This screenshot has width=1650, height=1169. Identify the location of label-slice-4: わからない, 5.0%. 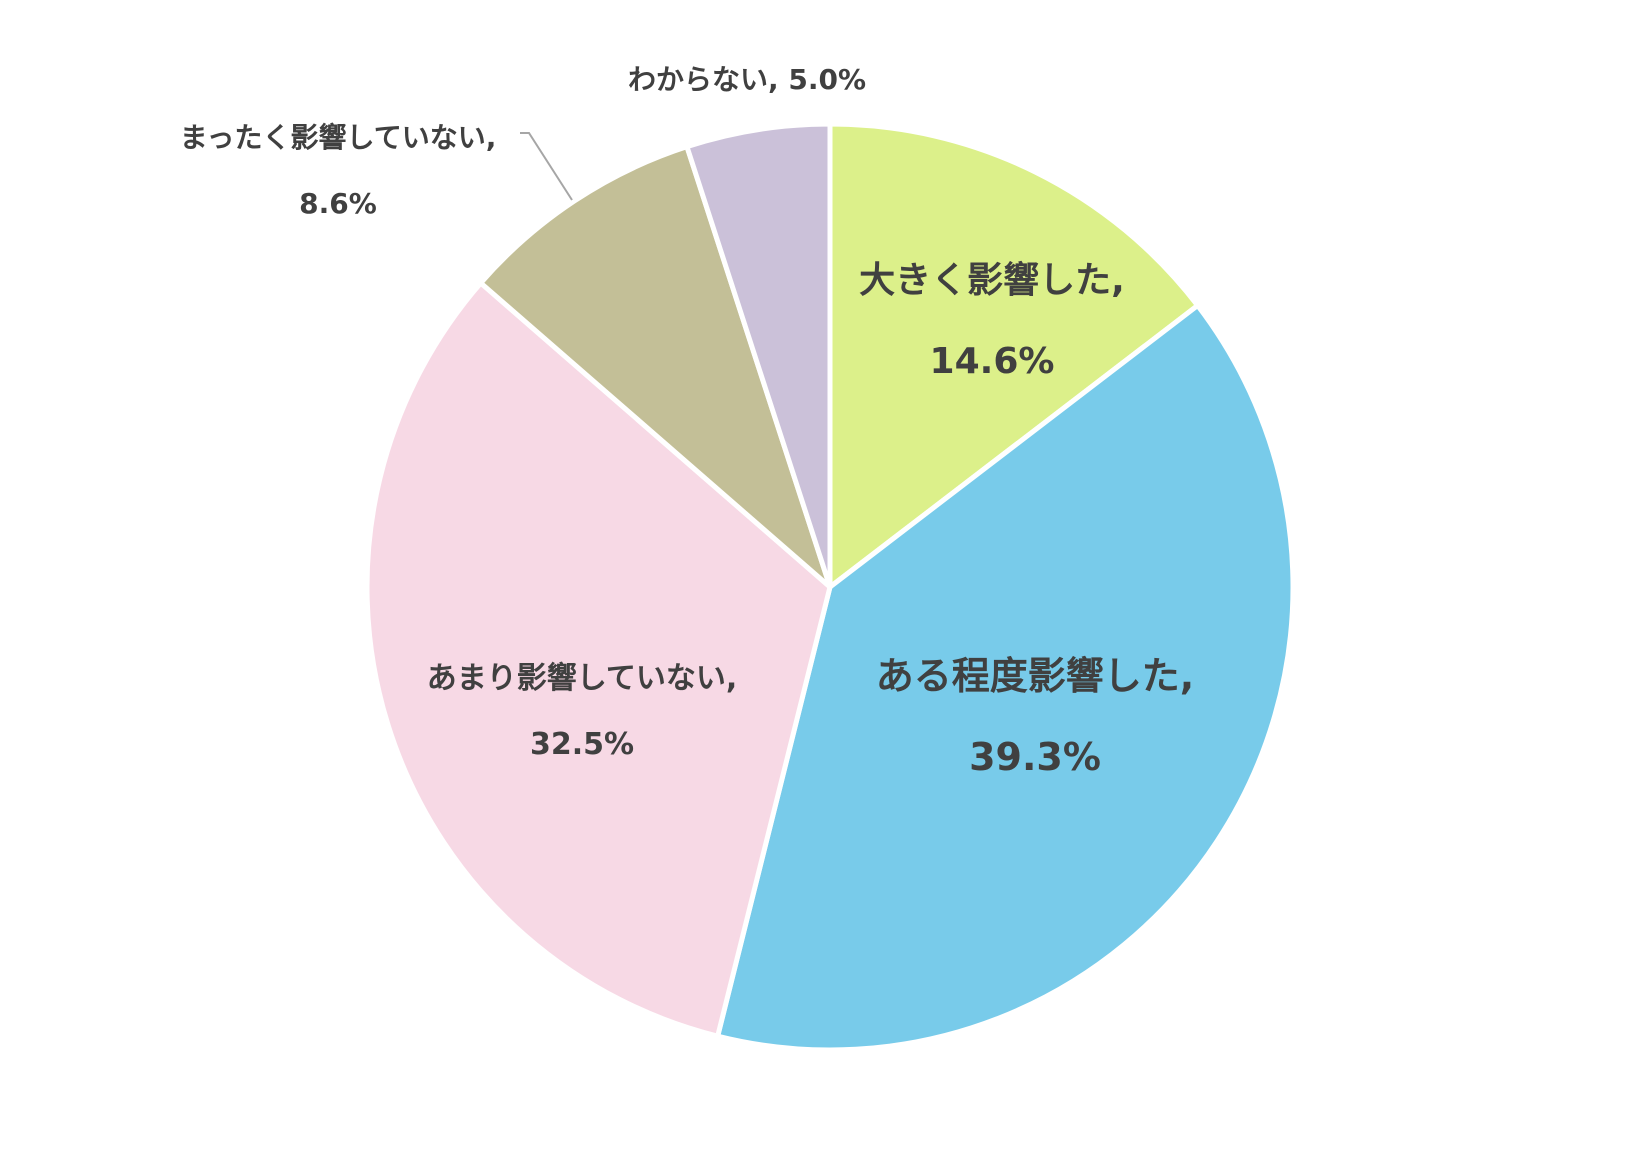
(747, 79).